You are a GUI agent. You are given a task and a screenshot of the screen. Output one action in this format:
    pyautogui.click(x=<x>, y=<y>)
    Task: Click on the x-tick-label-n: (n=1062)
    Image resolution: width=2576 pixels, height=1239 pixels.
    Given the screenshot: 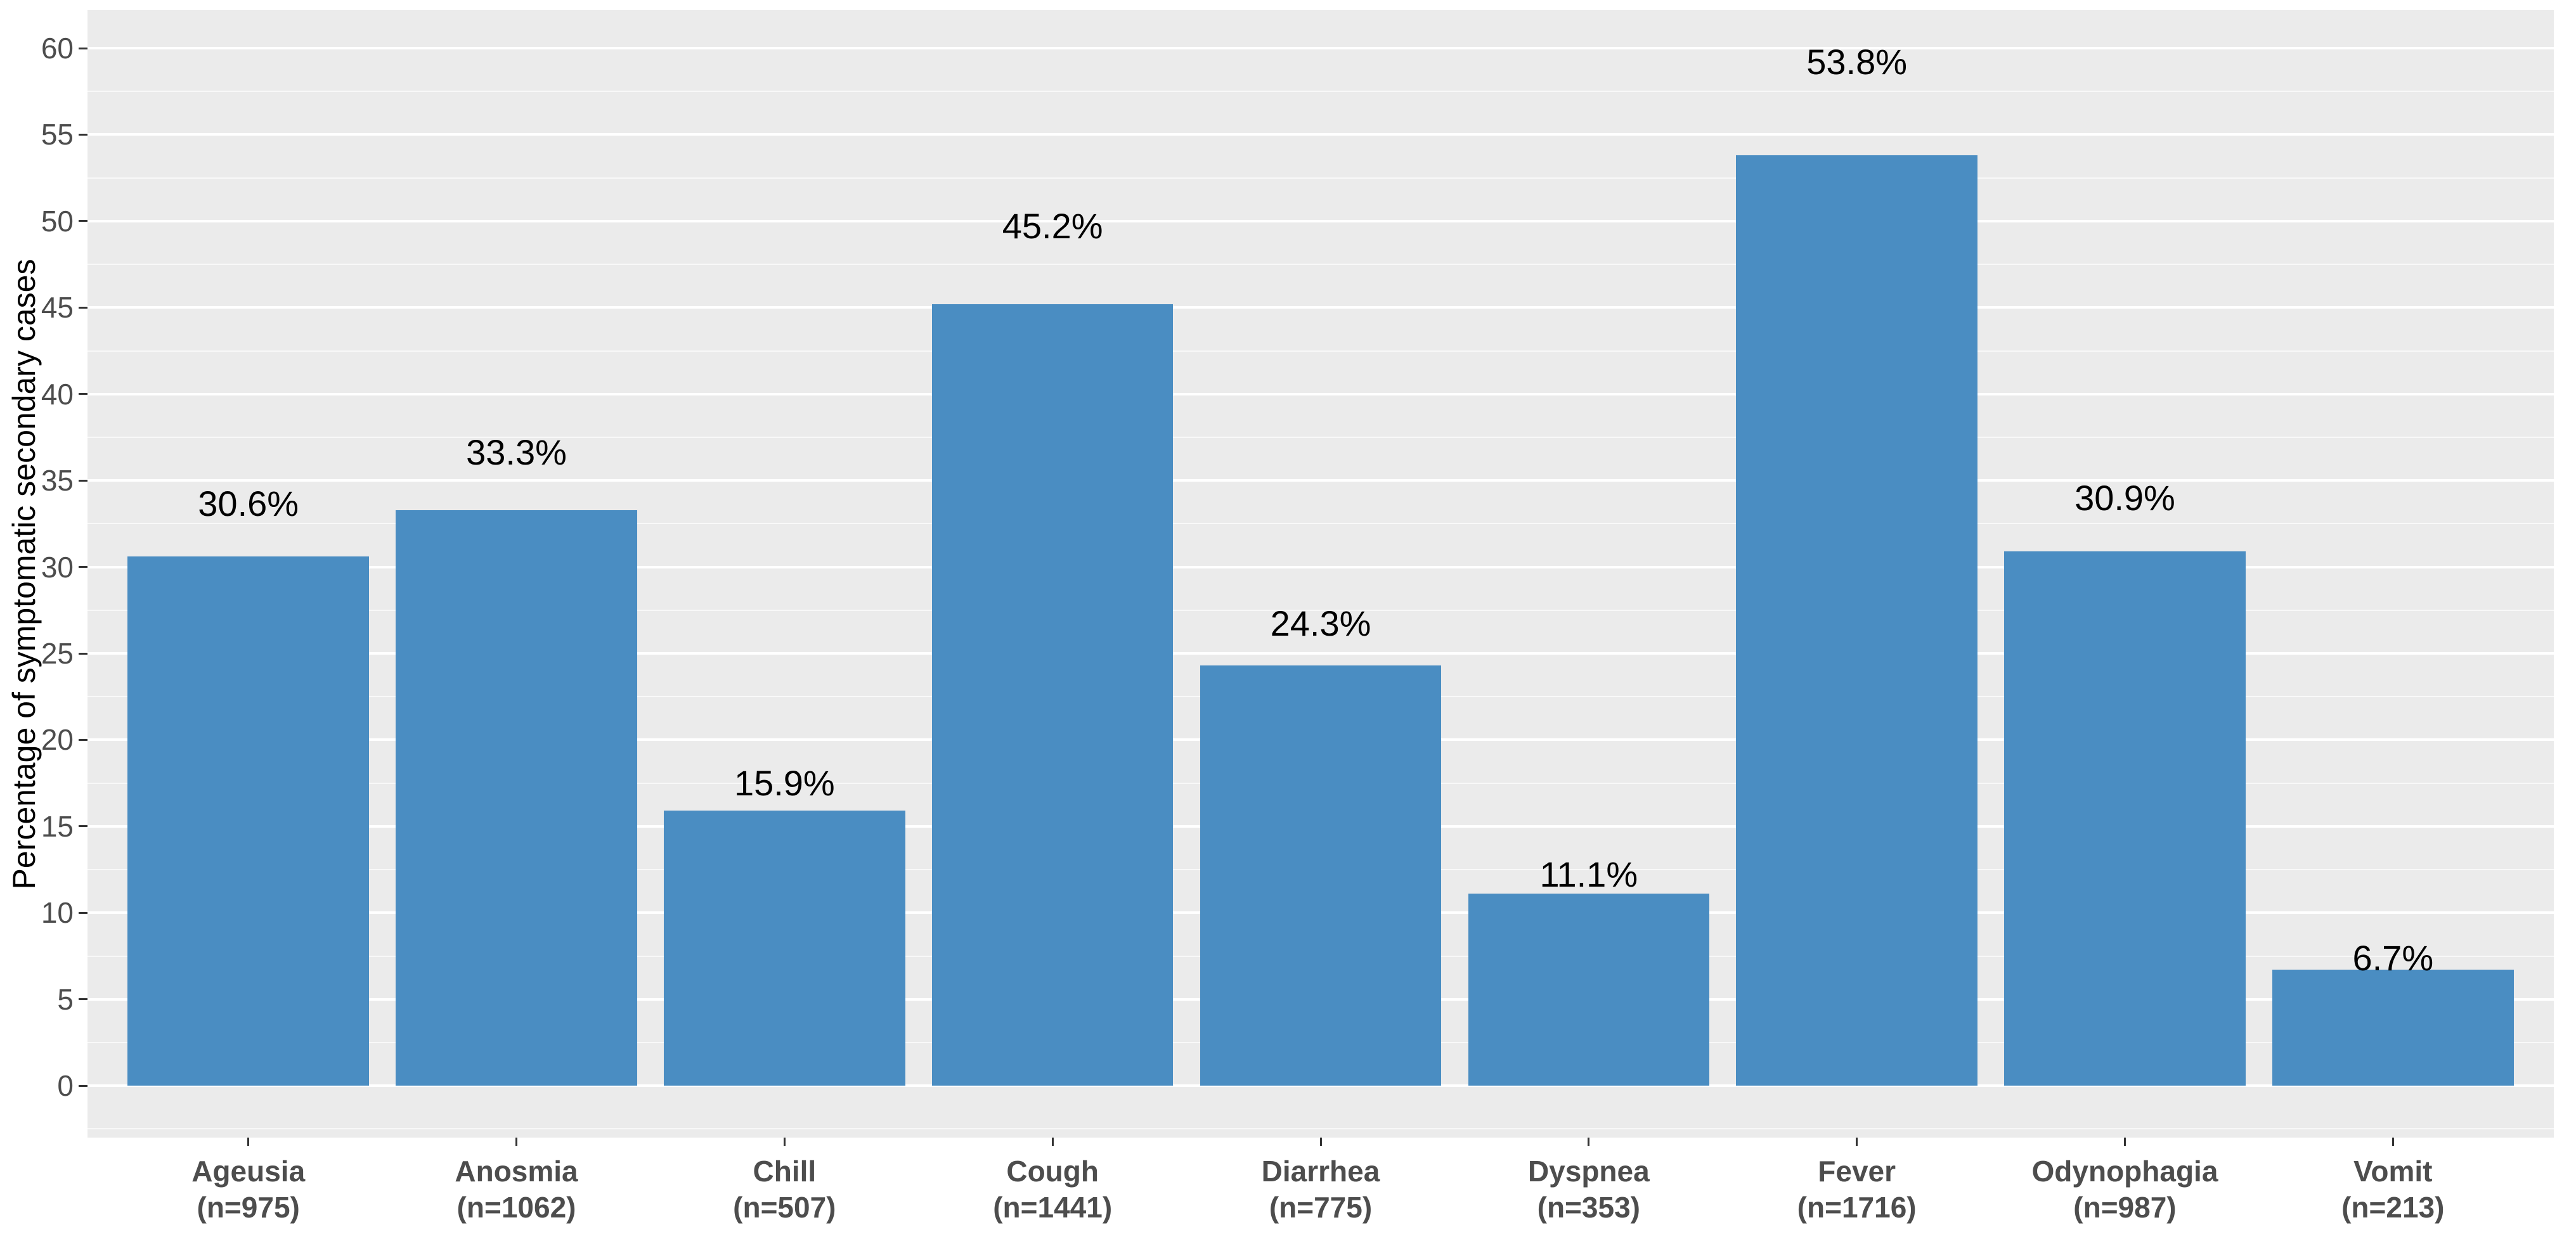 What is the action you would take?
    pyautogui.click(x=516, y=1207)
    